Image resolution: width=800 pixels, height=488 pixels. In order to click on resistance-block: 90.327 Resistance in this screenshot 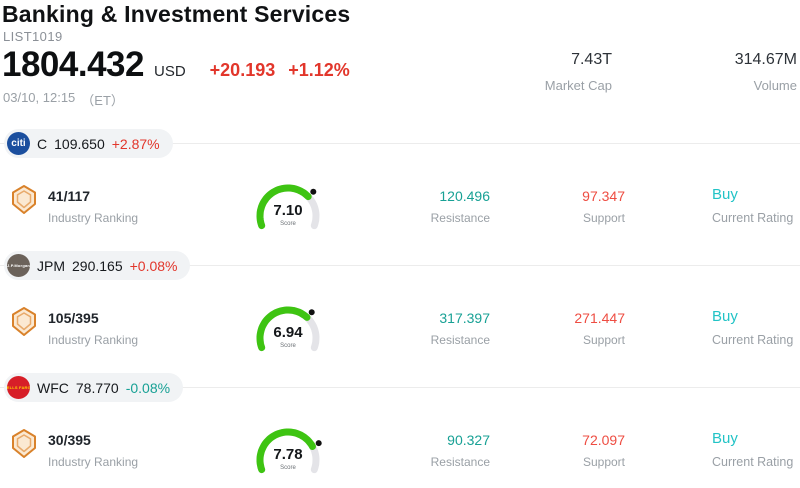, I will do `click(425, 450)`.